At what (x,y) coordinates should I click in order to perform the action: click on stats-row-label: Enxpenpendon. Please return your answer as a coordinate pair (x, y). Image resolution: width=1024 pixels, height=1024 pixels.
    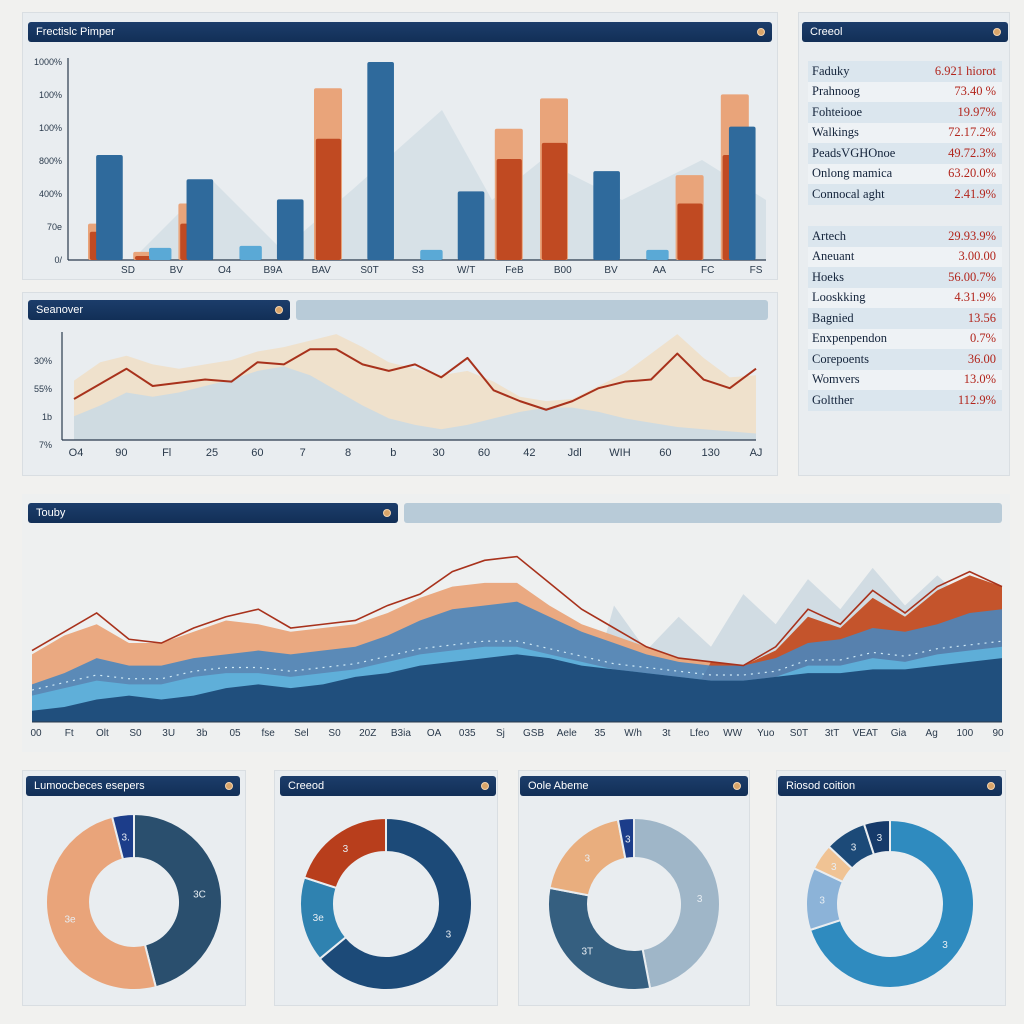
    Looking at the image, I should click on (849, 338).